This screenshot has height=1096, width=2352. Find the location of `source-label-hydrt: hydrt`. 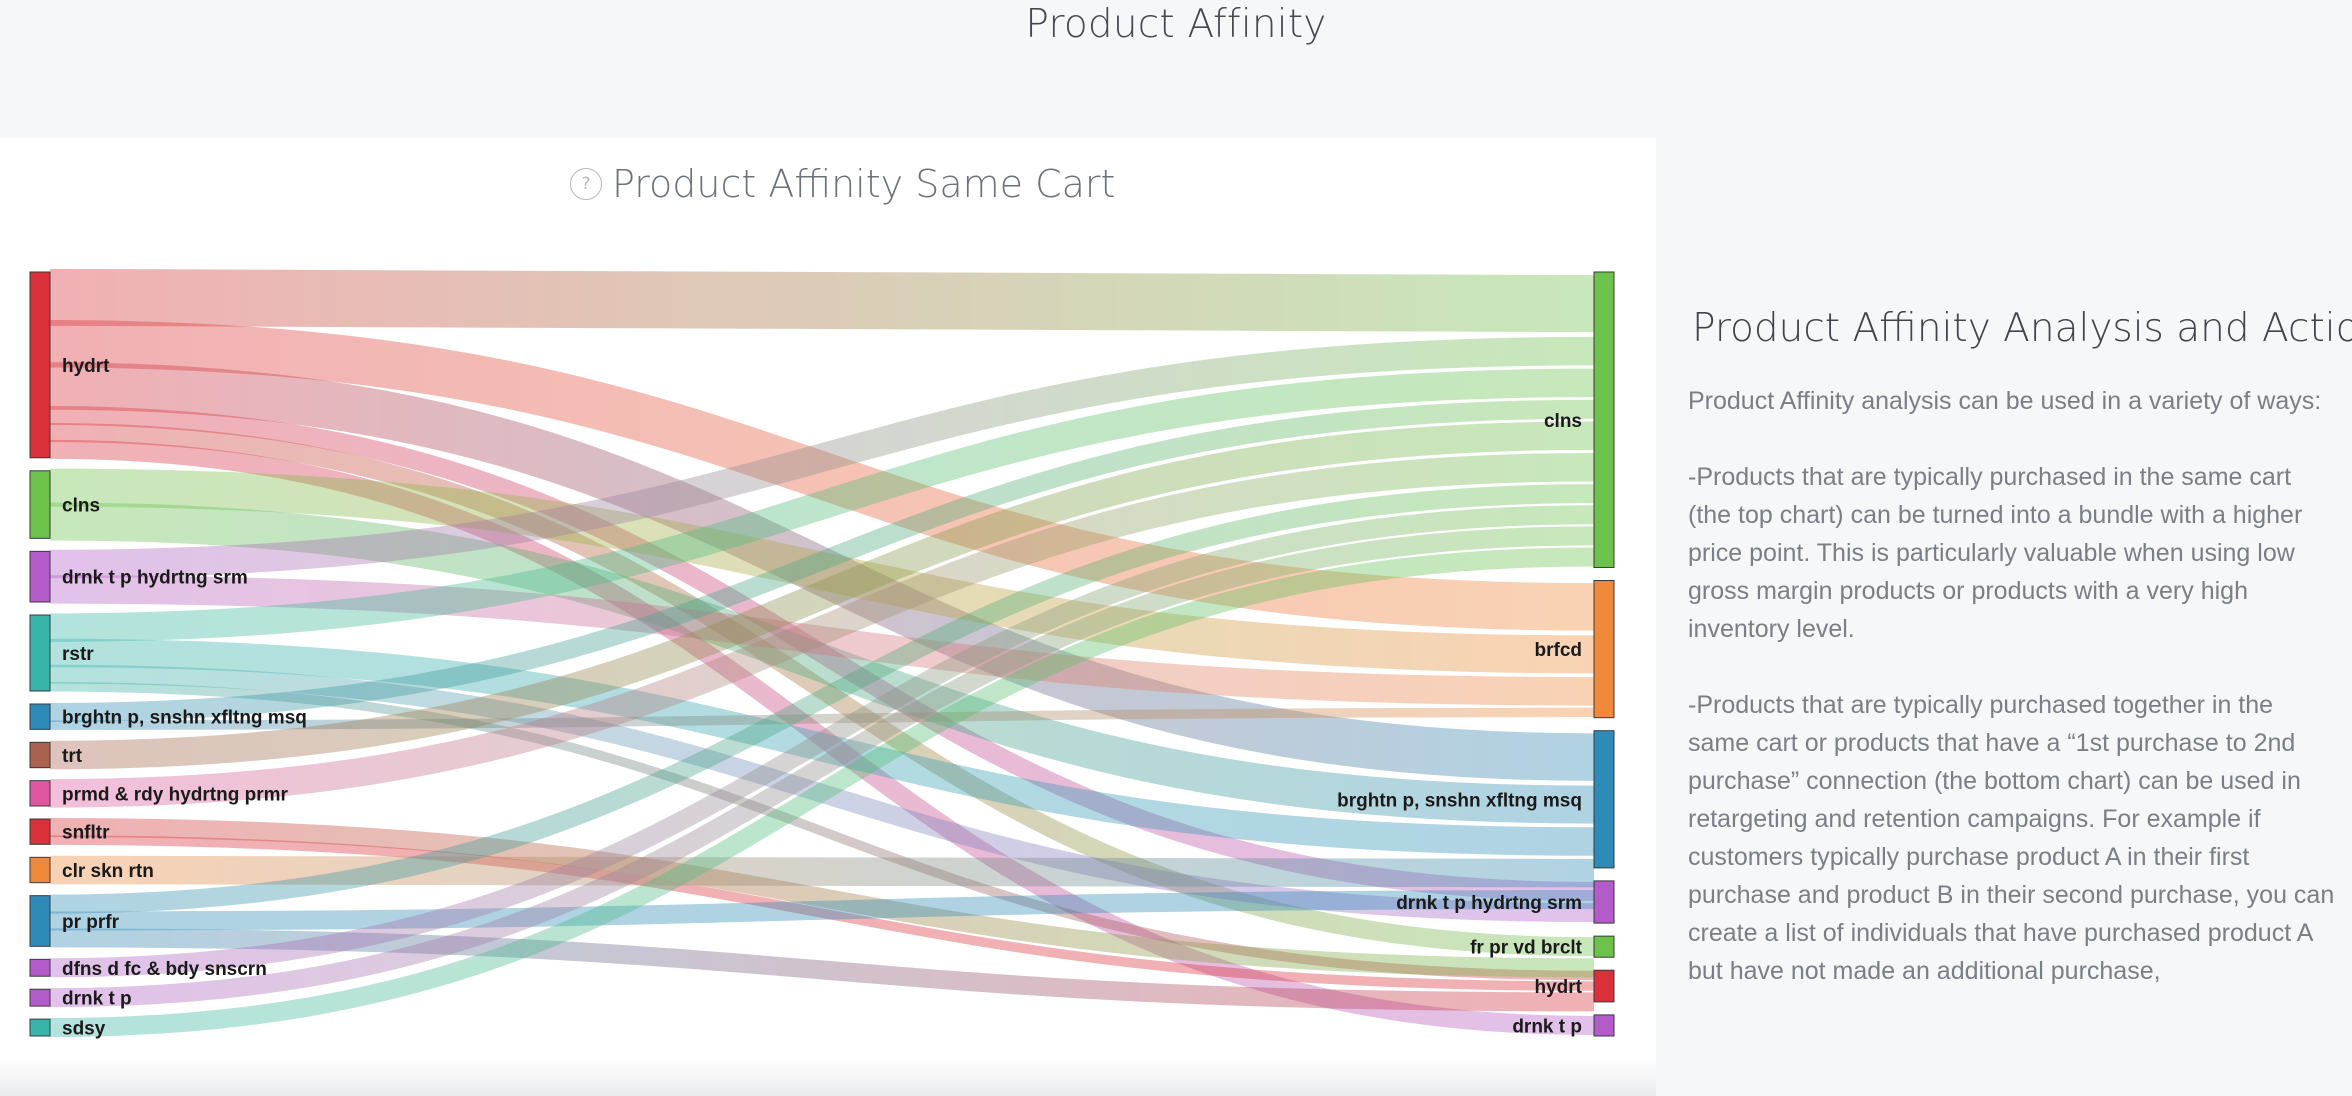

source-label-hydrt: hydrt is located at coordinates (86, 366).